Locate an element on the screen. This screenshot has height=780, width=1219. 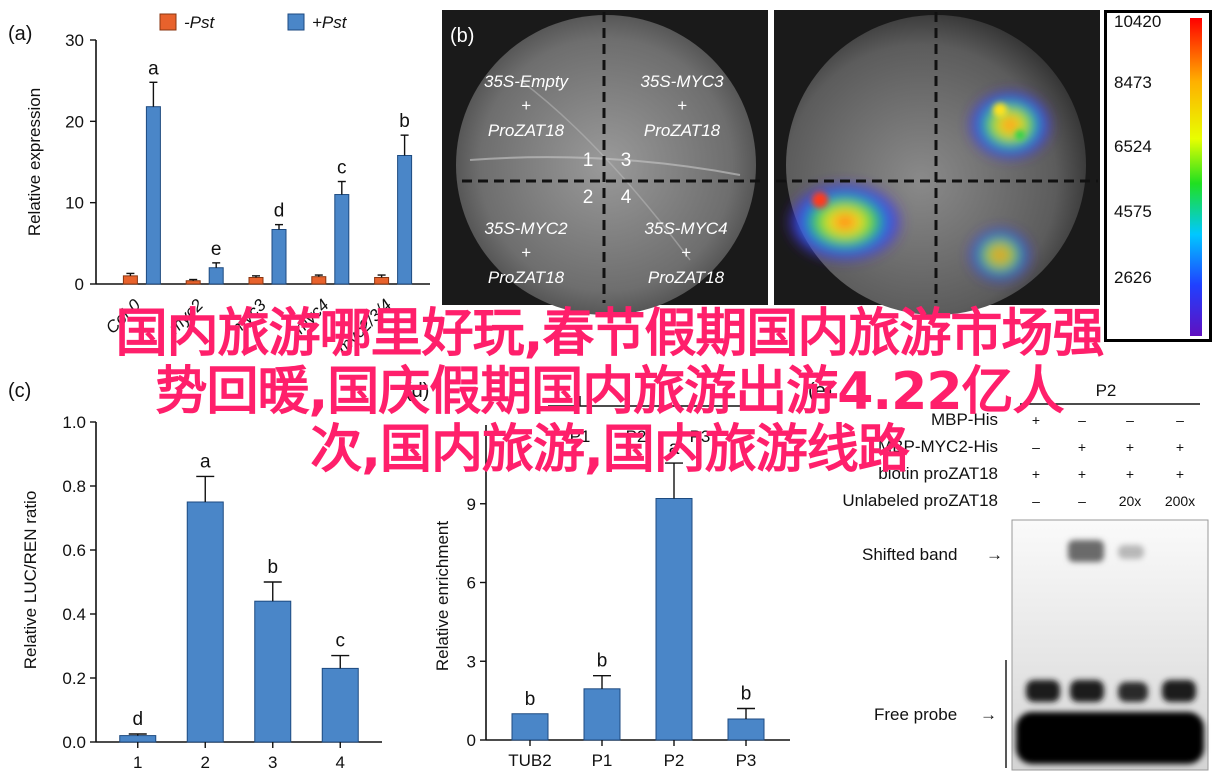
gel-row-label: MBP-MYC2-His is located at coordinates (938, 446).